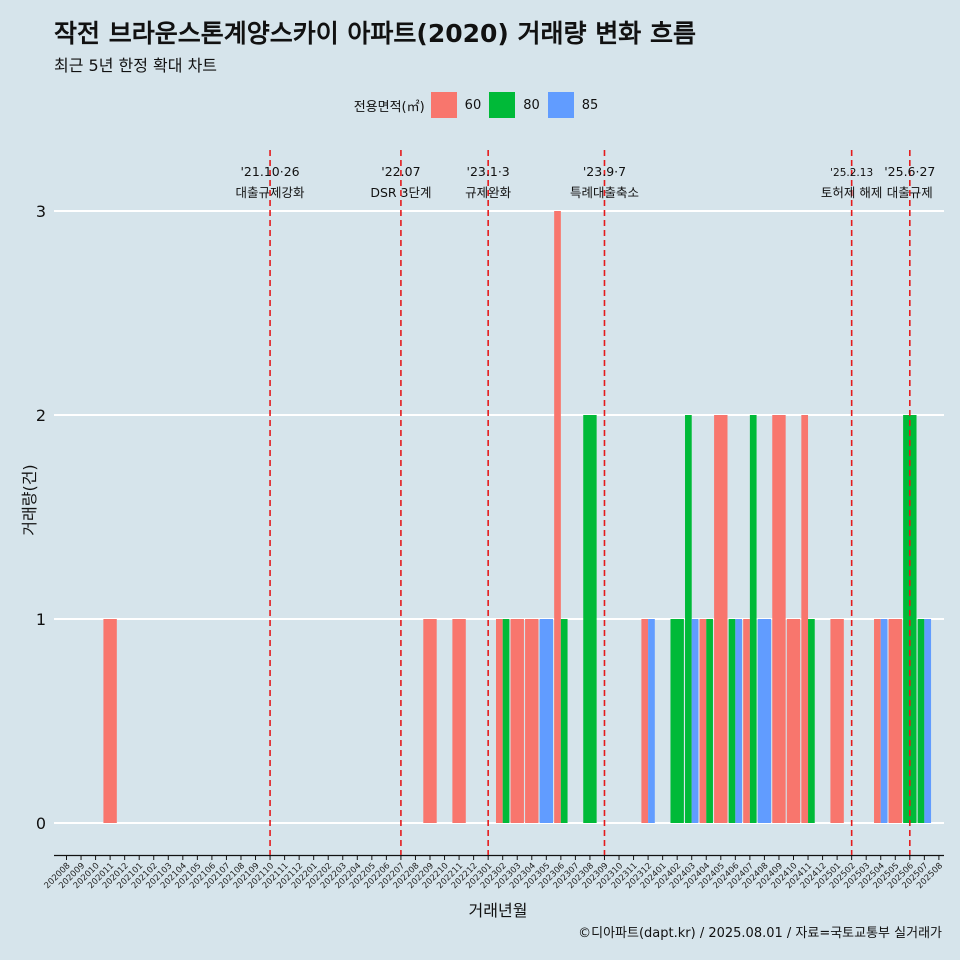 This screenshot has height=960, width=960. What do you see at coordinates (389, 107) in the screenshot?
I see `legend-title: 전용면적(㎡)` at bounding box center [389, 107].